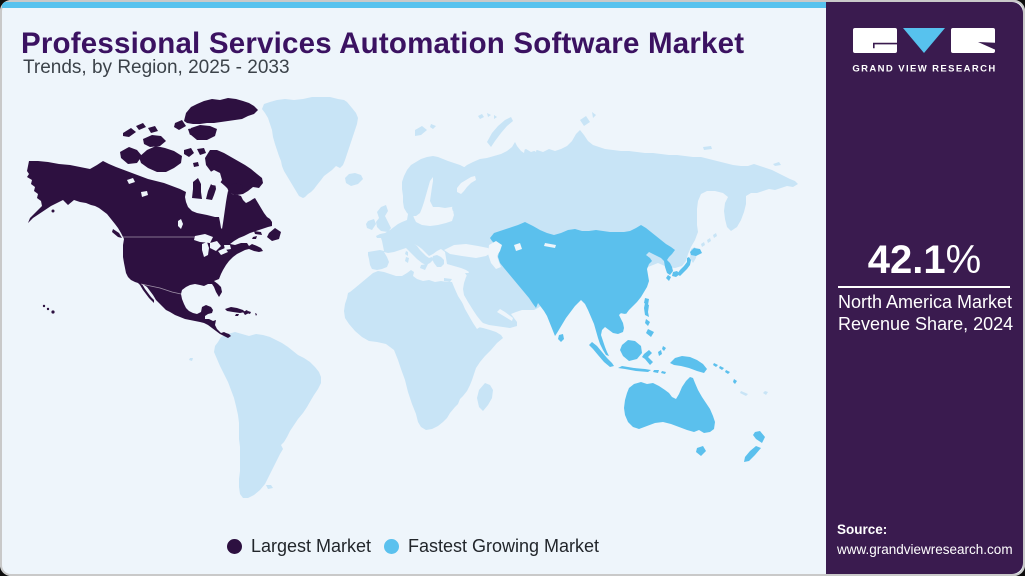 The image size is (1025, 576). Describe the element at coordinates (924, 69) in the screenshot. I see `svg-text: GRAND VIEW RESEARCH` at that location.